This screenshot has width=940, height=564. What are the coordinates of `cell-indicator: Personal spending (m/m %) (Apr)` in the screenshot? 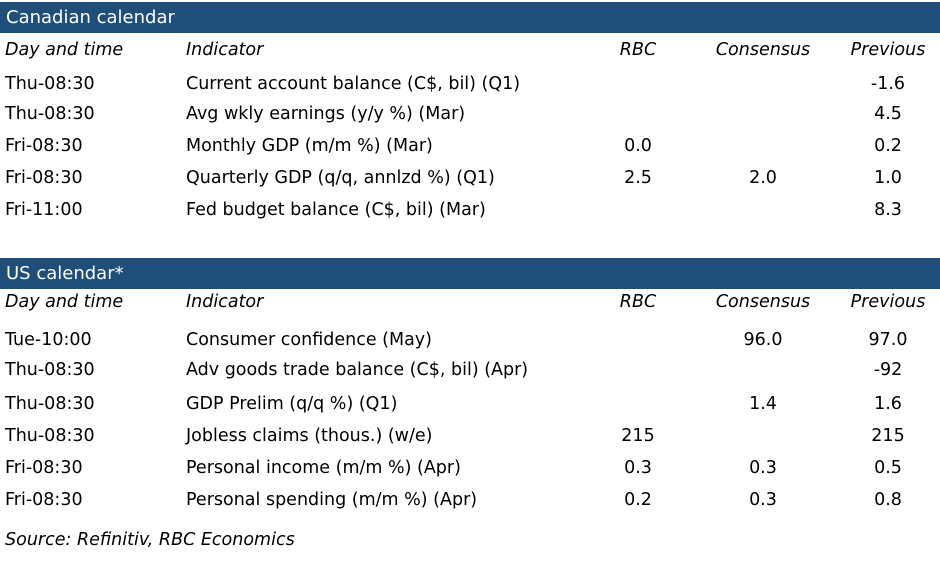 It's located at (332, 500).